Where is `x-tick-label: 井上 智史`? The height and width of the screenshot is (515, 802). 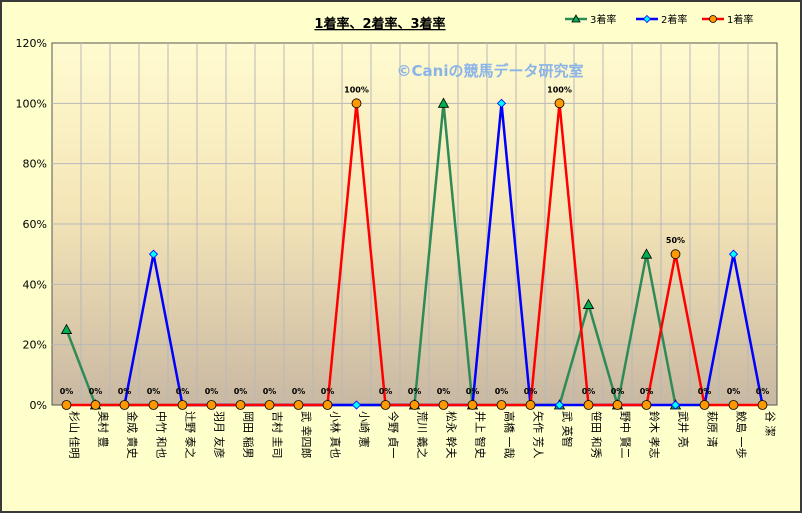 x-tick-label: 井上 智史 is located at coordinates (481, 435).